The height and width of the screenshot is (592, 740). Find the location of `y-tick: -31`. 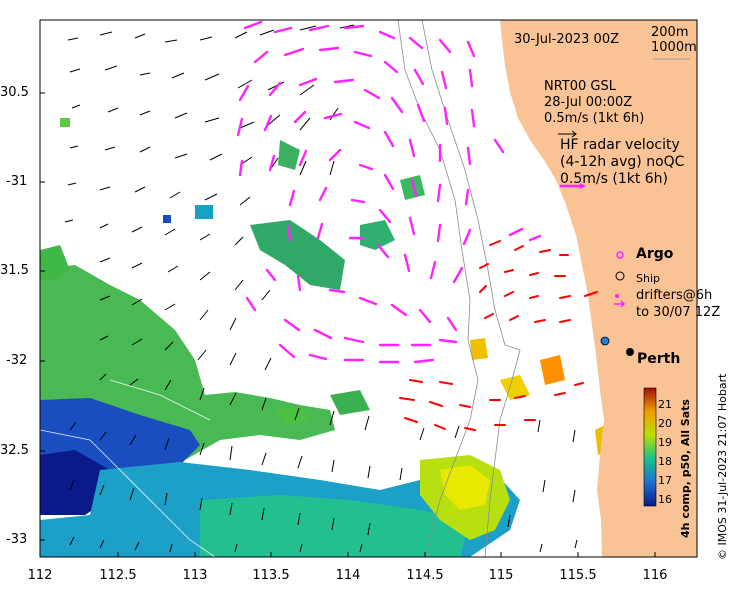

y-tick: -31 is located at coordinates (17, 181).